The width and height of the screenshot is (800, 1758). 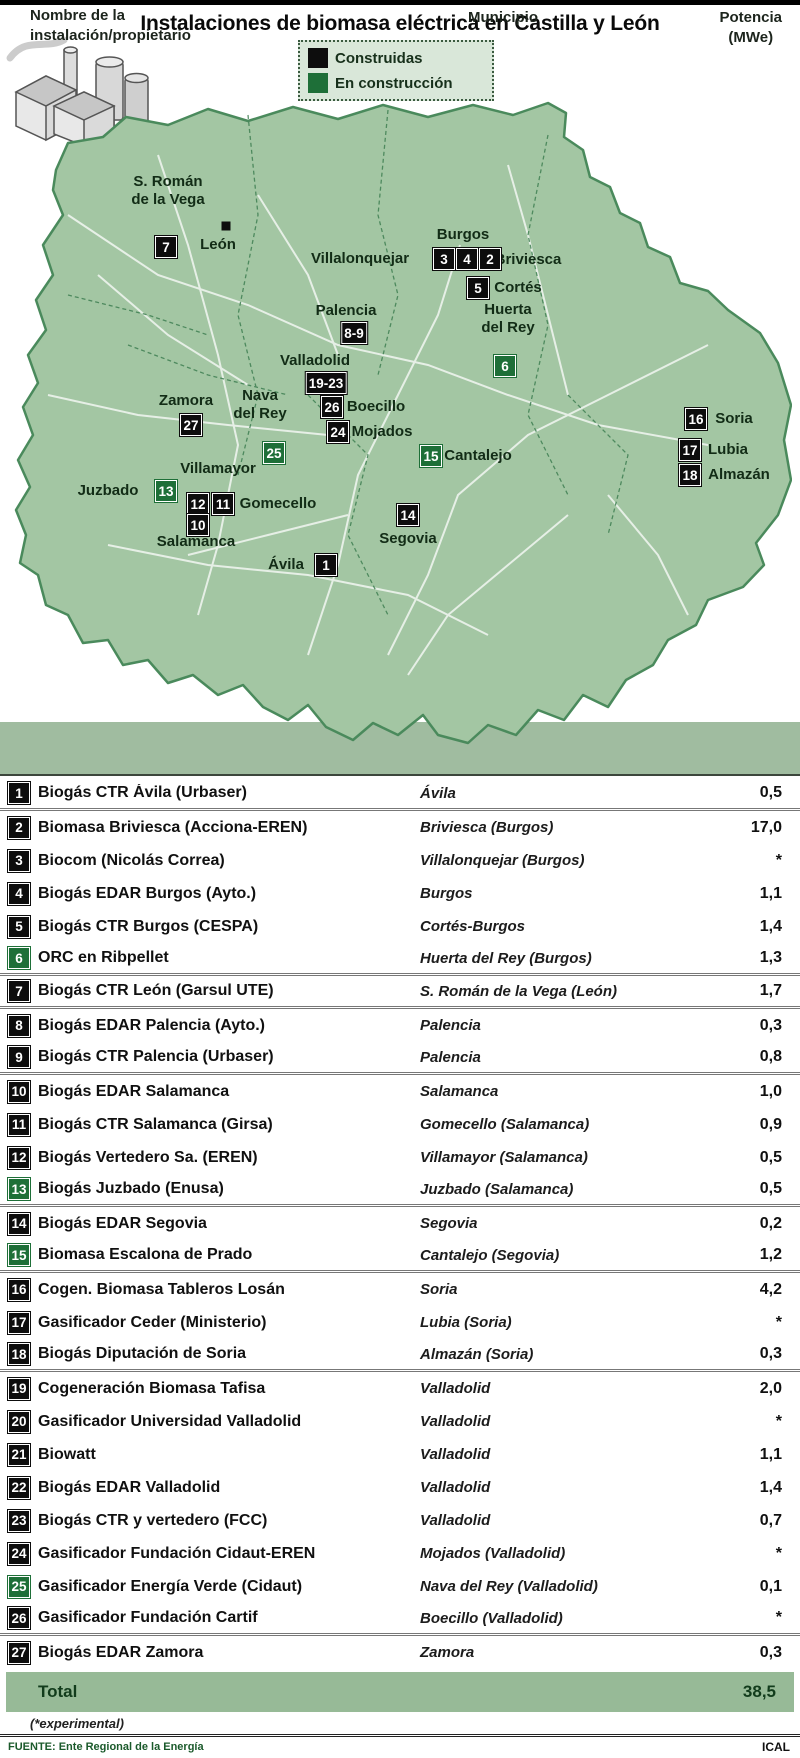 What do you see at coordinates (170, 1421) in the screenshot?
I see `installation-name: Gasificador Universidad Valladolid` at bounding box center [170, 1421].